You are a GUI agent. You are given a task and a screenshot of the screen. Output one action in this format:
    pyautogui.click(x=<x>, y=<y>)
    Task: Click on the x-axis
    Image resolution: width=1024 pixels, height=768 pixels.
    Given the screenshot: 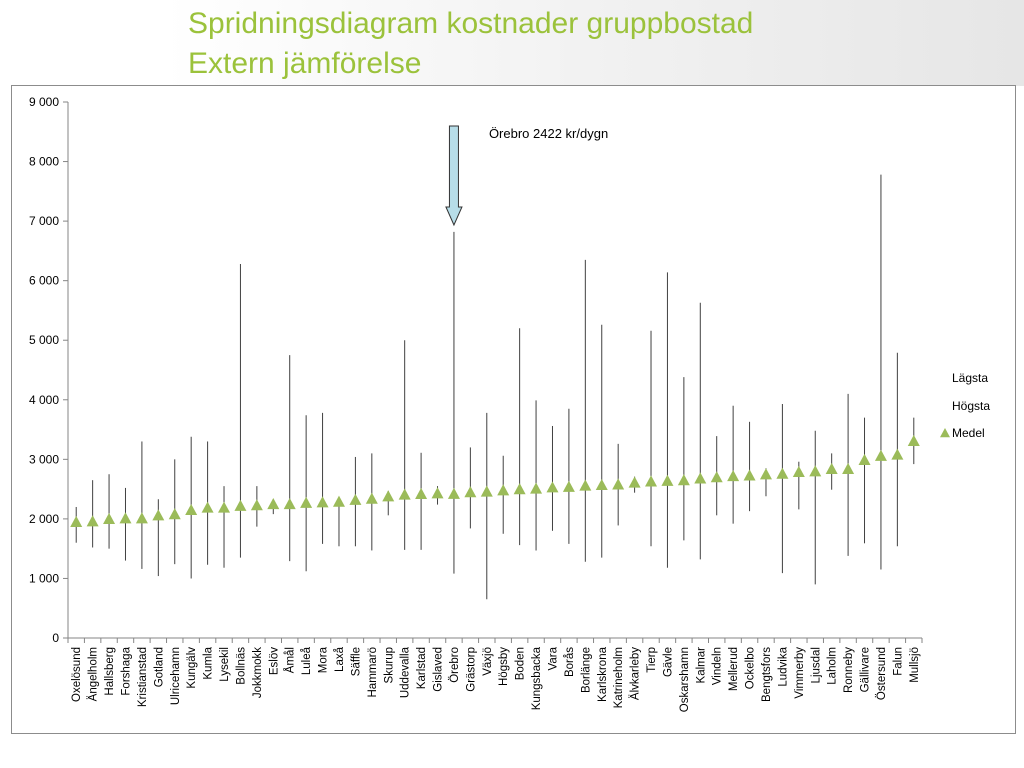 What is the action you would take?
    pyautogui.click(x=495, y=640)
    